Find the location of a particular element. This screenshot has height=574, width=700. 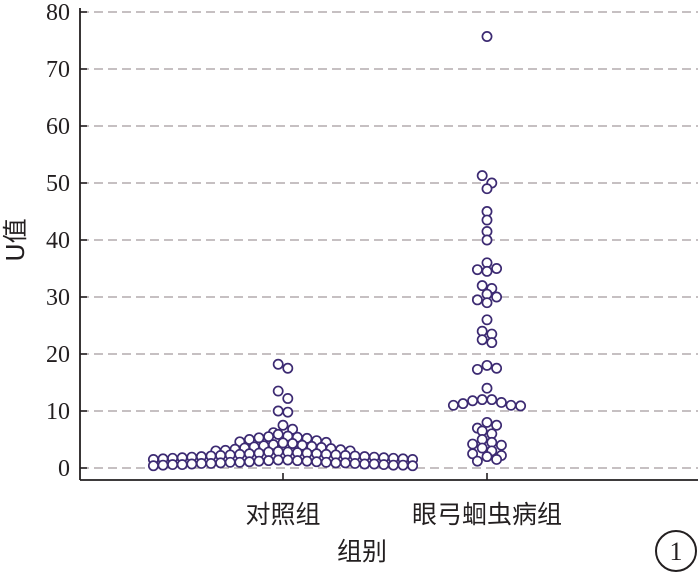

badge-label: 1 is located at coordinates (676, 551).